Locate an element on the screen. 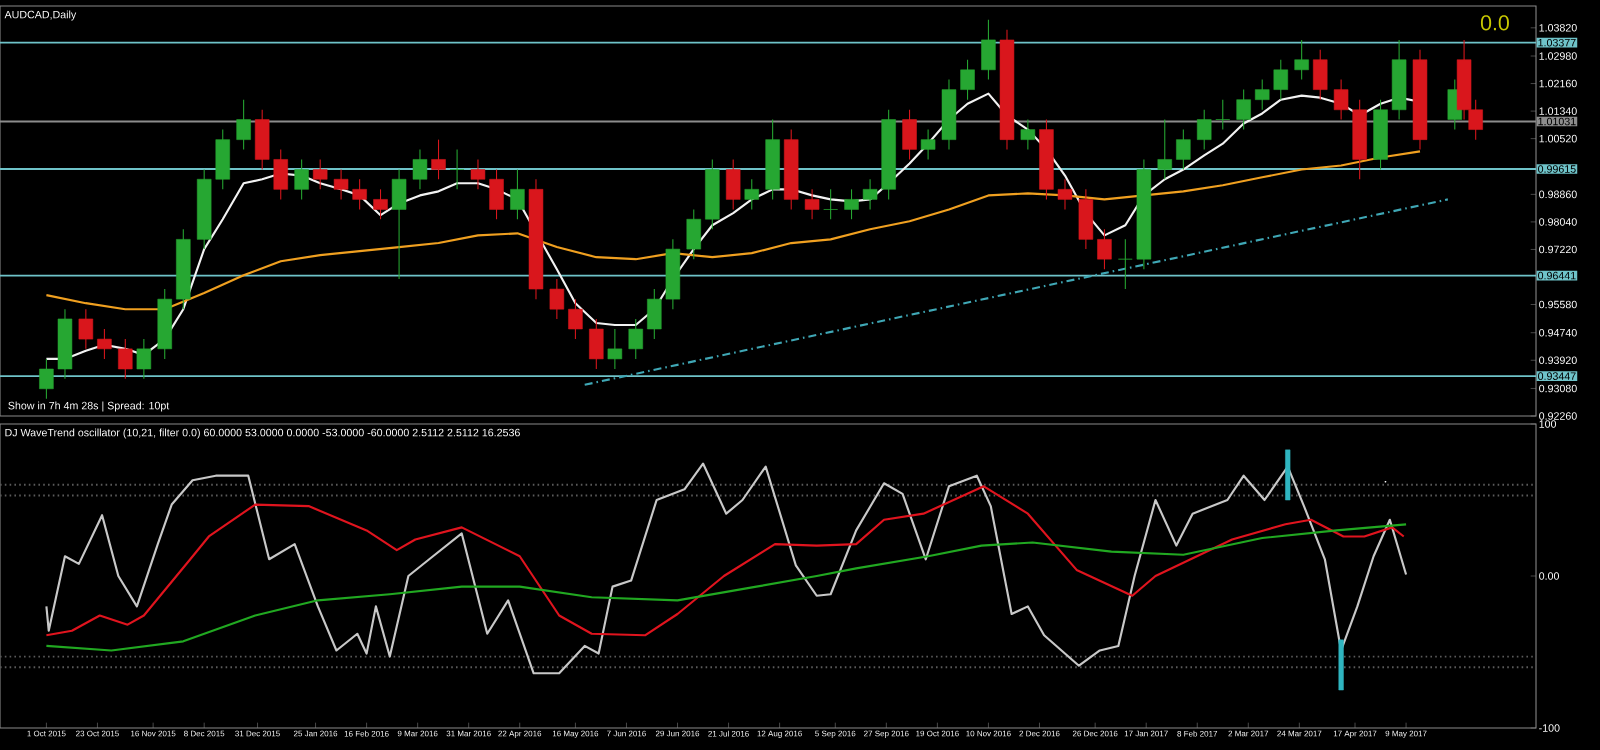 The height and width of the screenshot is (750, 1600). annotation: 0.0 is located at coordinates (1494, 23).